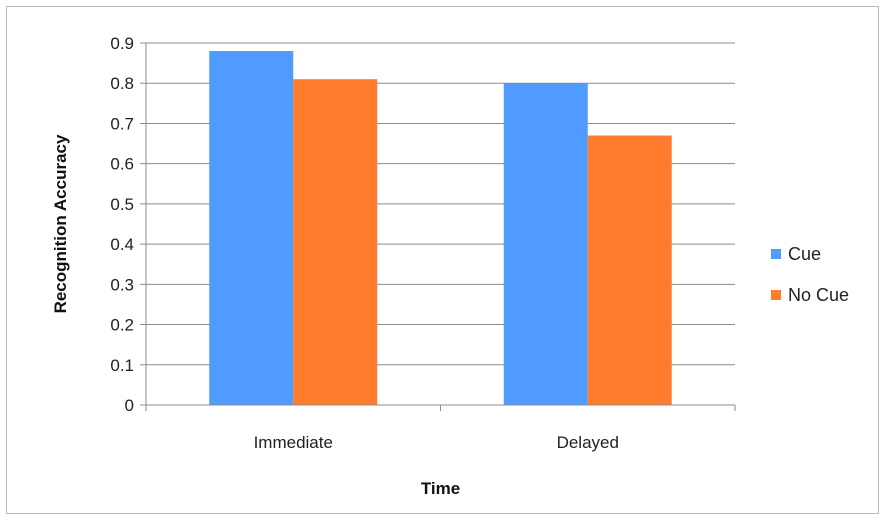  Describe the element at coordinates (122, 164) in the screenshot. I see `y-tick-label: 0.6` at that location.